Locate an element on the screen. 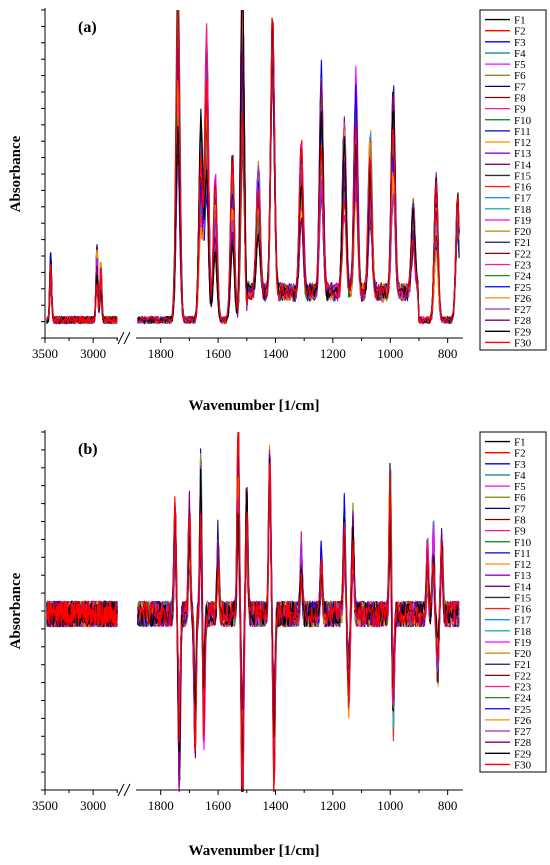 This screenshot has height=865, width=550. legend-label-F24: F24 is located at coordinates (523, 277).